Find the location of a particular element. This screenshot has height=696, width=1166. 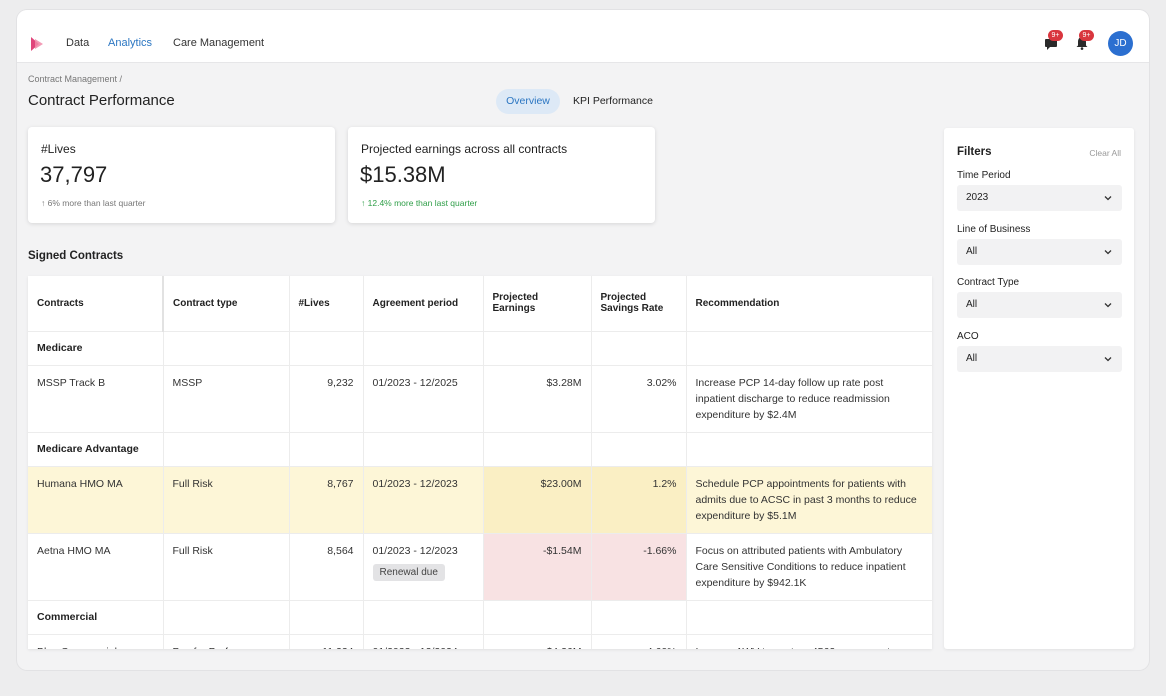

column-header: #Lives is located at coordinates (326, 304).